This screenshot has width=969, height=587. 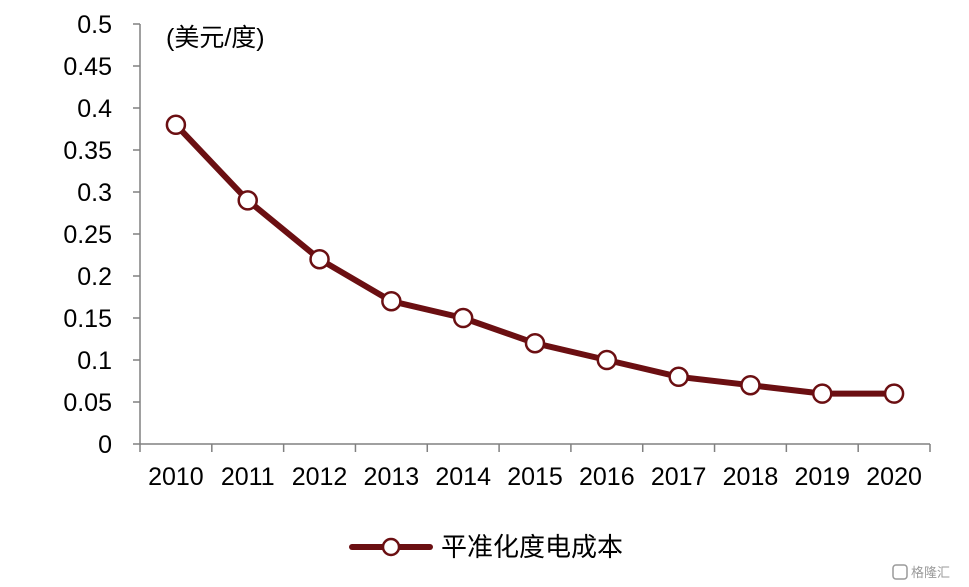 What do you see at coordinates (535, 477) in the screenshot?
I see `x-tick-label: 2015` at bounding box center [535, 477].